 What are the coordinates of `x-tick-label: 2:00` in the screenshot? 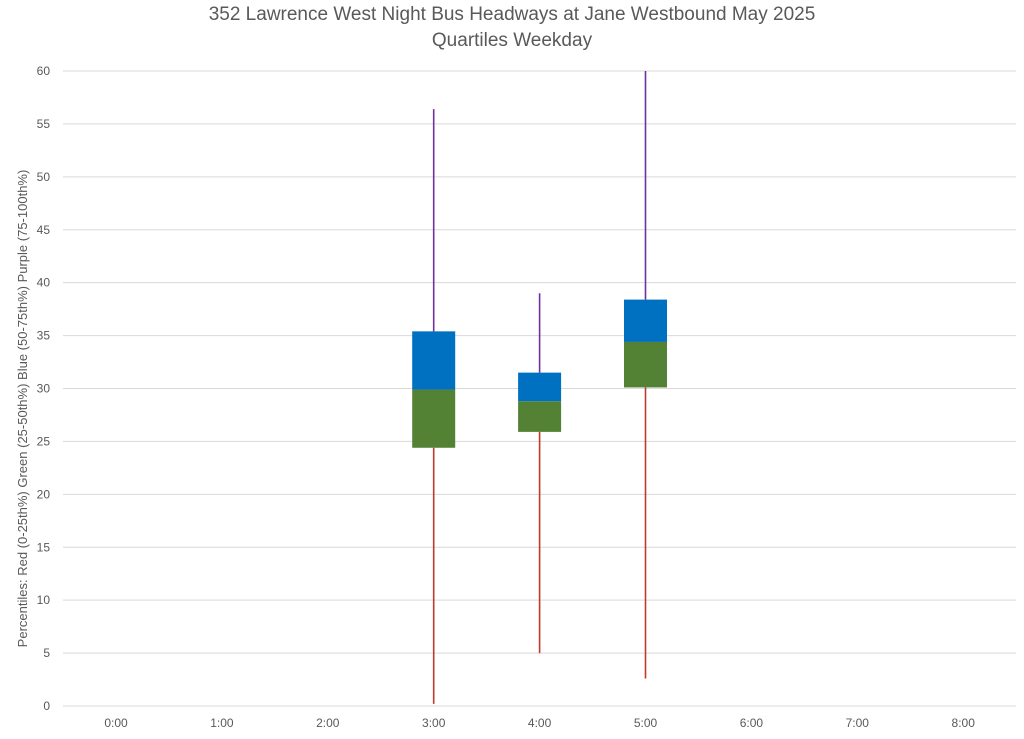 It's located at (328, 723).